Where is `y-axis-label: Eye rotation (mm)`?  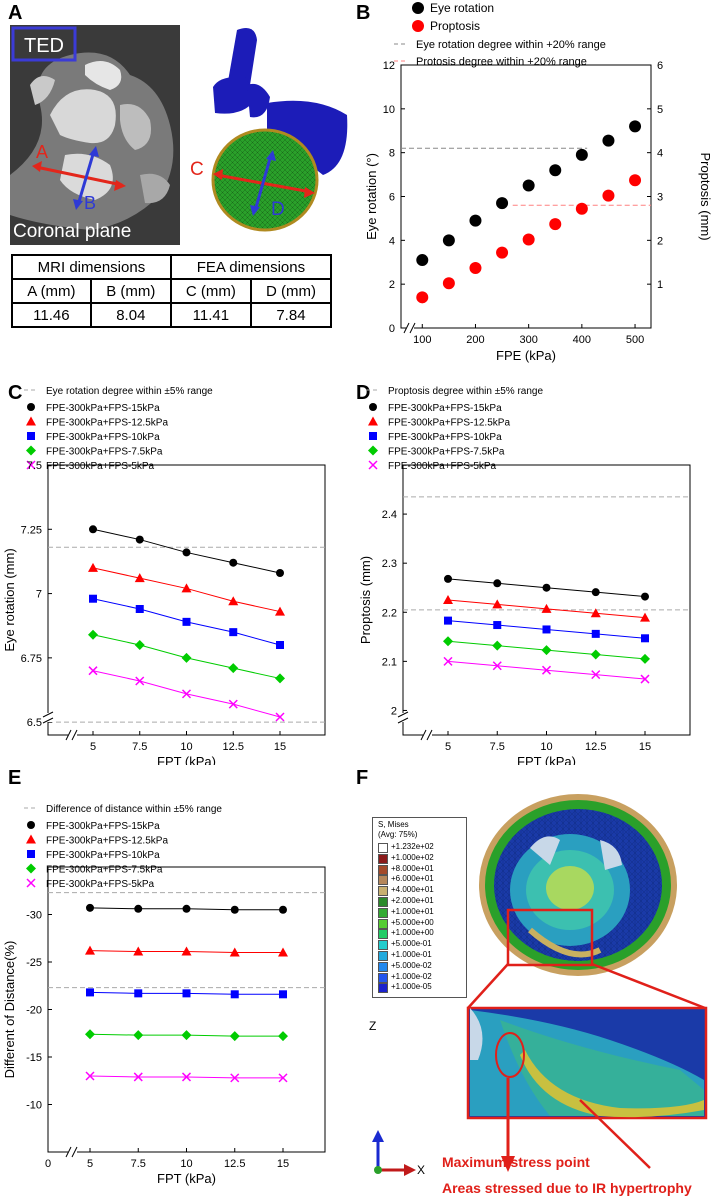
y-axis-label: Eye rotation (mm) is located at coordinates (9, 599).